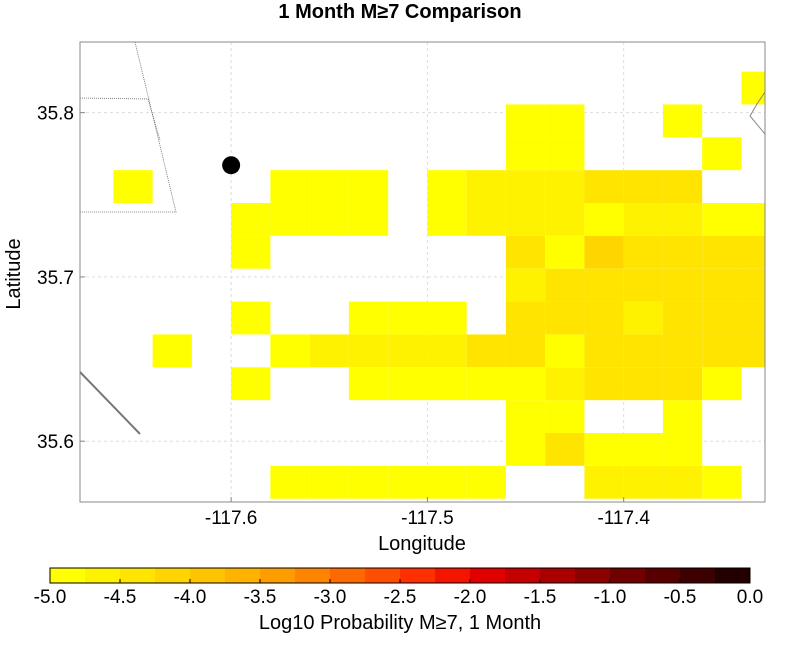 This screenshot has width=800, height=649. I want to click on y-axis-label: Latitude, so click(14, 273).